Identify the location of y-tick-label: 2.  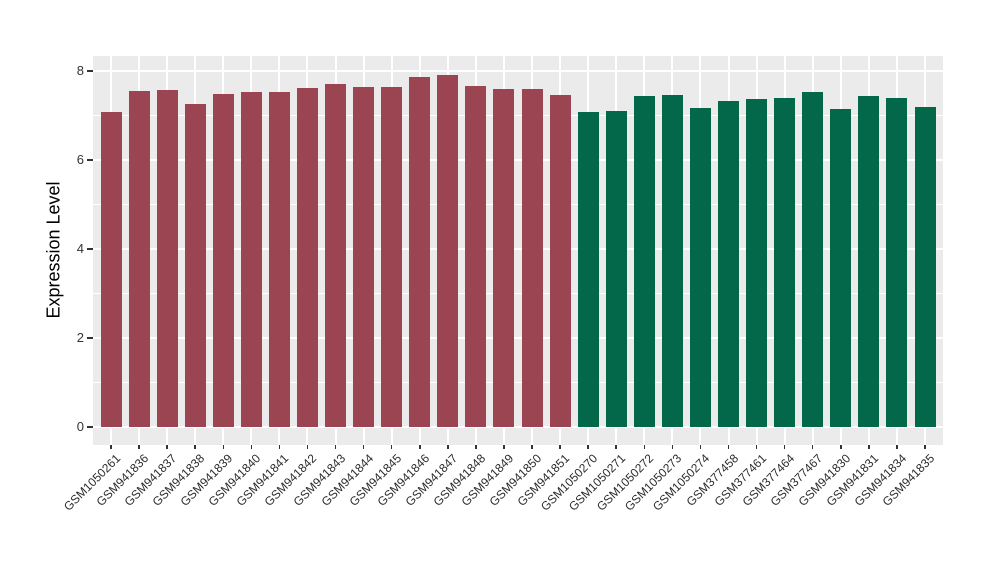
(80, 337).